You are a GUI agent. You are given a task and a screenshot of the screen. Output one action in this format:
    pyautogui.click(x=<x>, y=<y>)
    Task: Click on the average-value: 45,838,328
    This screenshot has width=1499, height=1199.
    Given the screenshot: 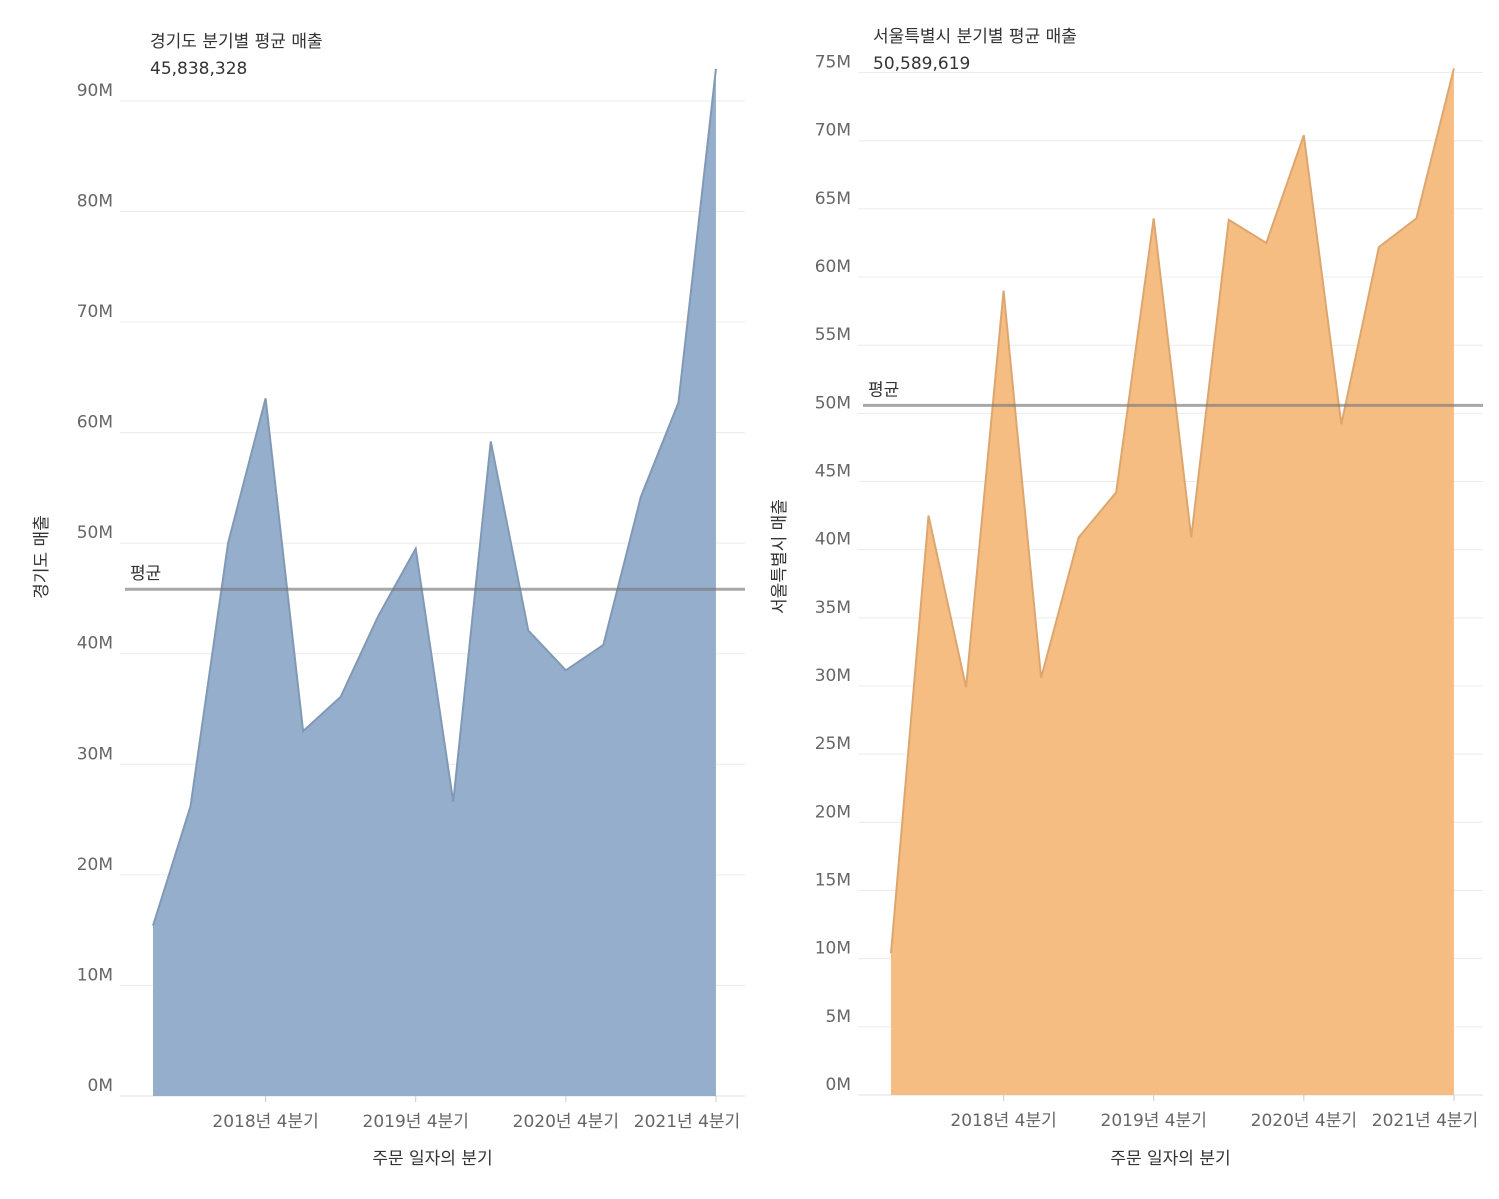 What is the action you would take?
    pyautogui.click(x=198, y=69)
    